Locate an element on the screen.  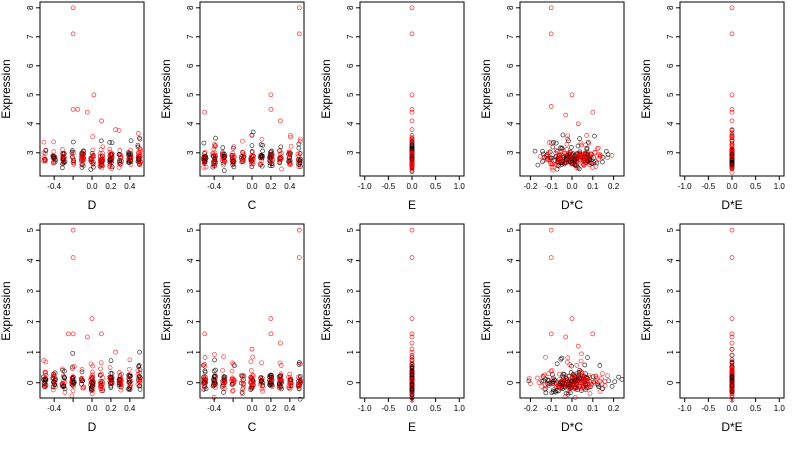
panel-bottom-dxe: -1.0 -0.5 0.0 0.5 1.0 0 1 2 3 4 5 D*E Expression is located at coordinates (712, 328).